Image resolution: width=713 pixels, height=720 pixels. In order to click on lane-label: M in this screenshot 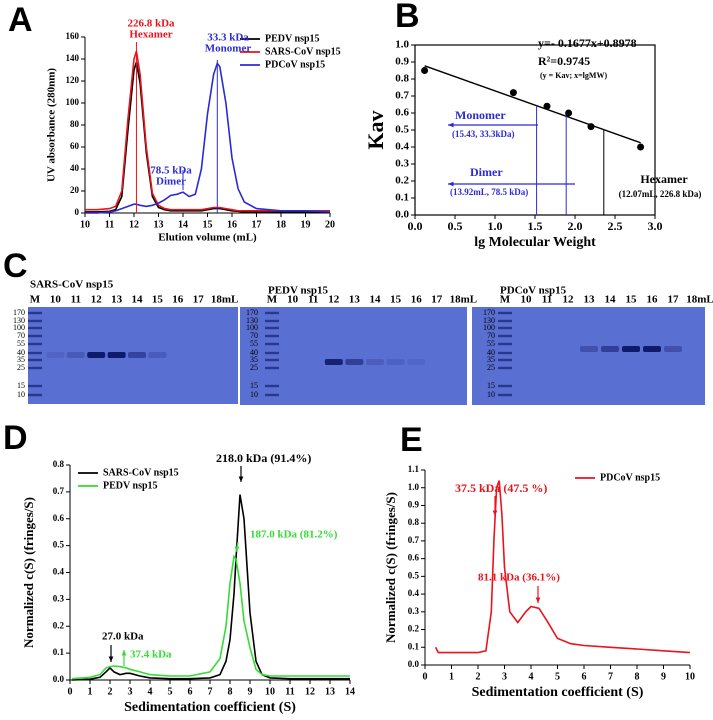, I will do `click(505, 300)`.